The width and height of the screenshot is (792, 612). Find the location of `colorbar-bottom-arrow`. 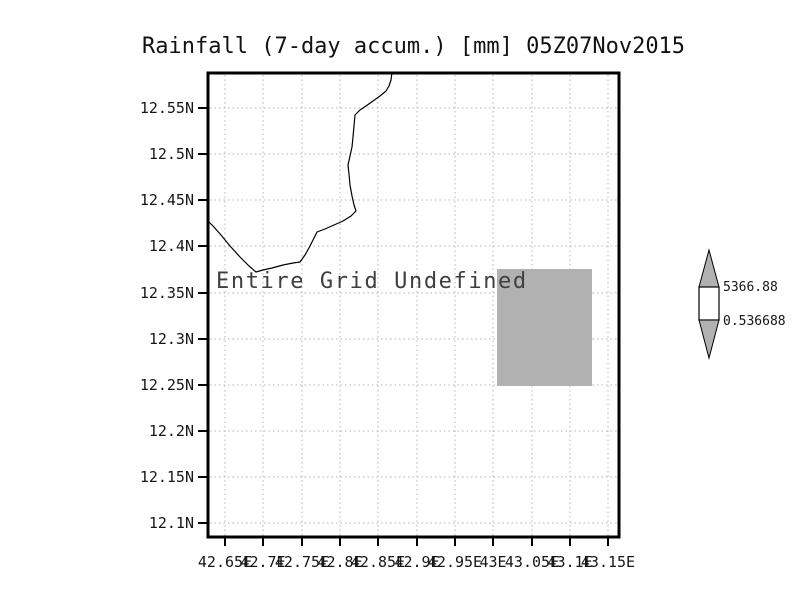

colorbar-bottom-arrow is located at coordinates (709, 339).